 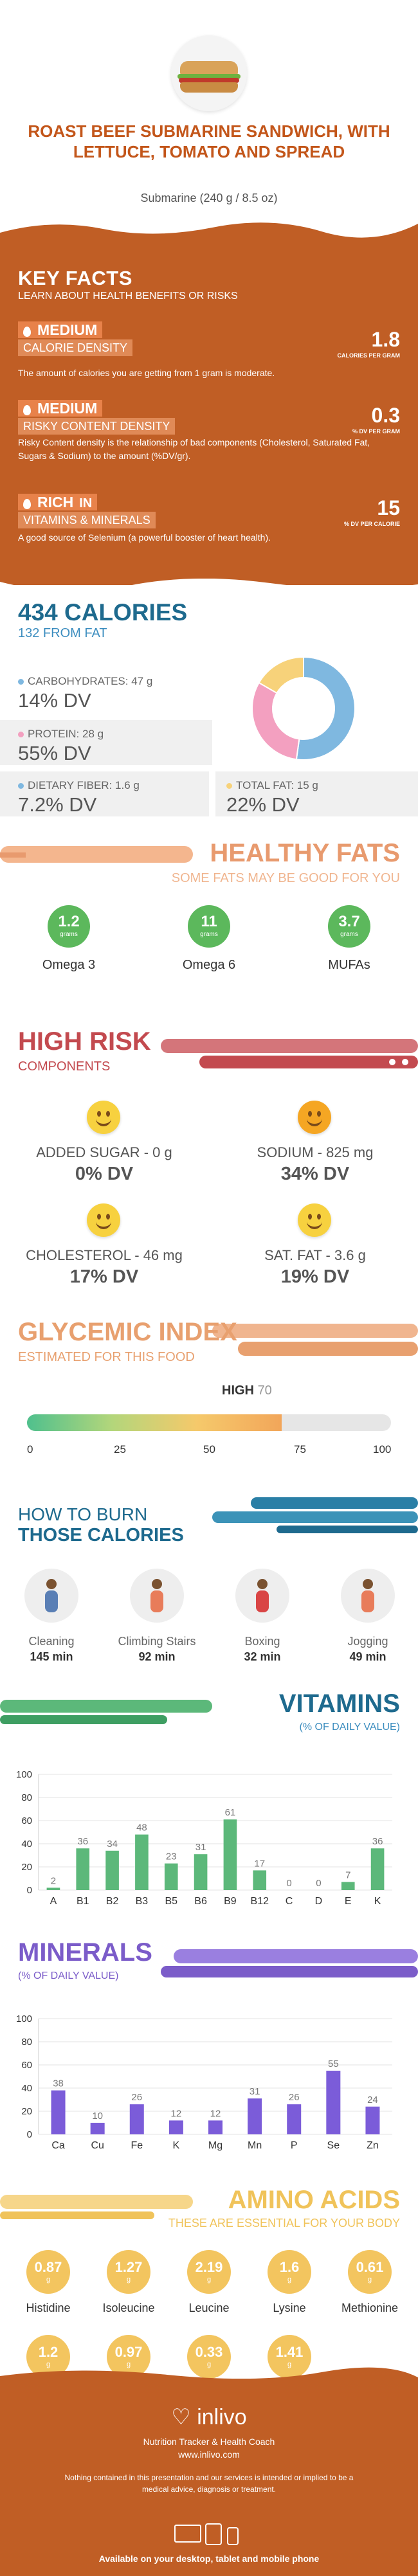 I want to click on fiber-box, so click(x=104, y=793).